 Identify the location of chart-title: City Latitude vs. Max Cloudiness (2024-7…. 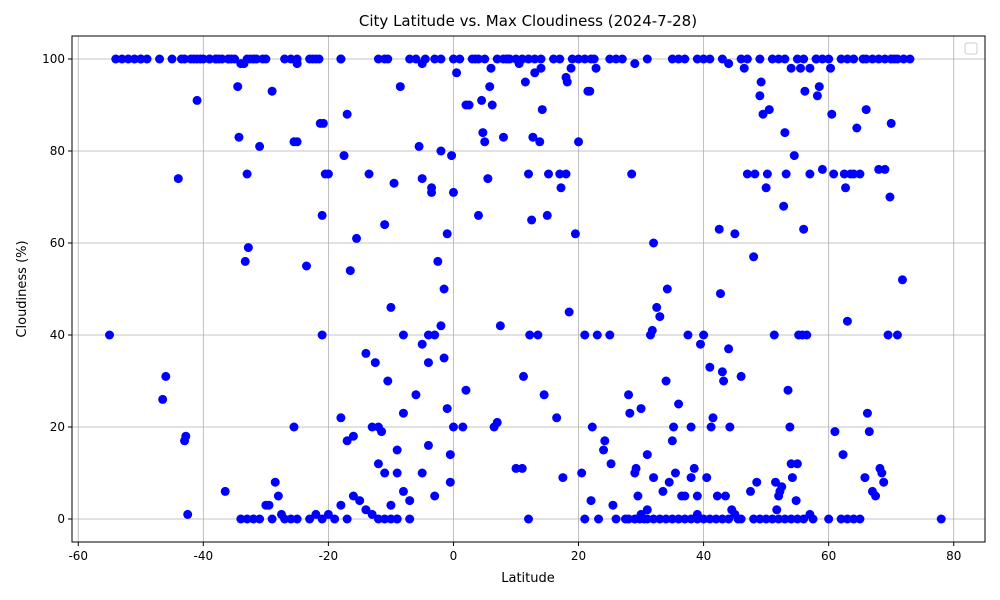
(528, 21).